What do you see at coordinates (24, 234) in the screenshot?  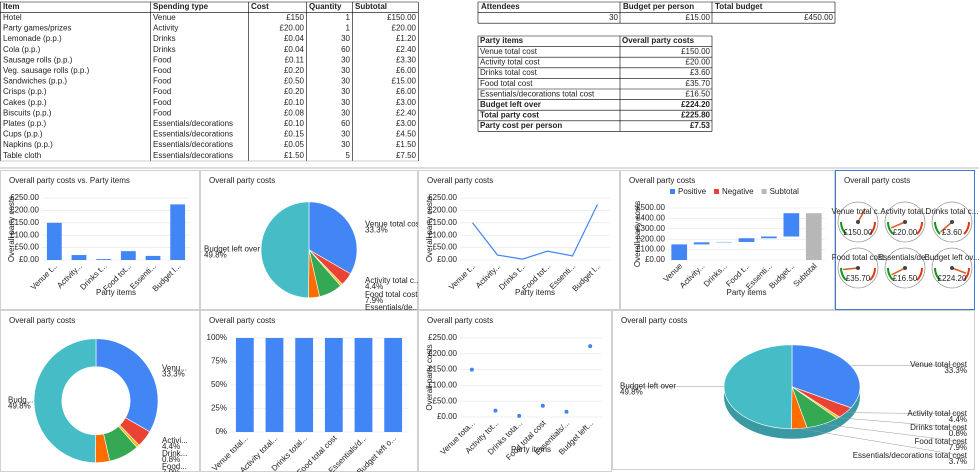 I see `y-tick-label: £100.00` at bounding box center [24, 234].